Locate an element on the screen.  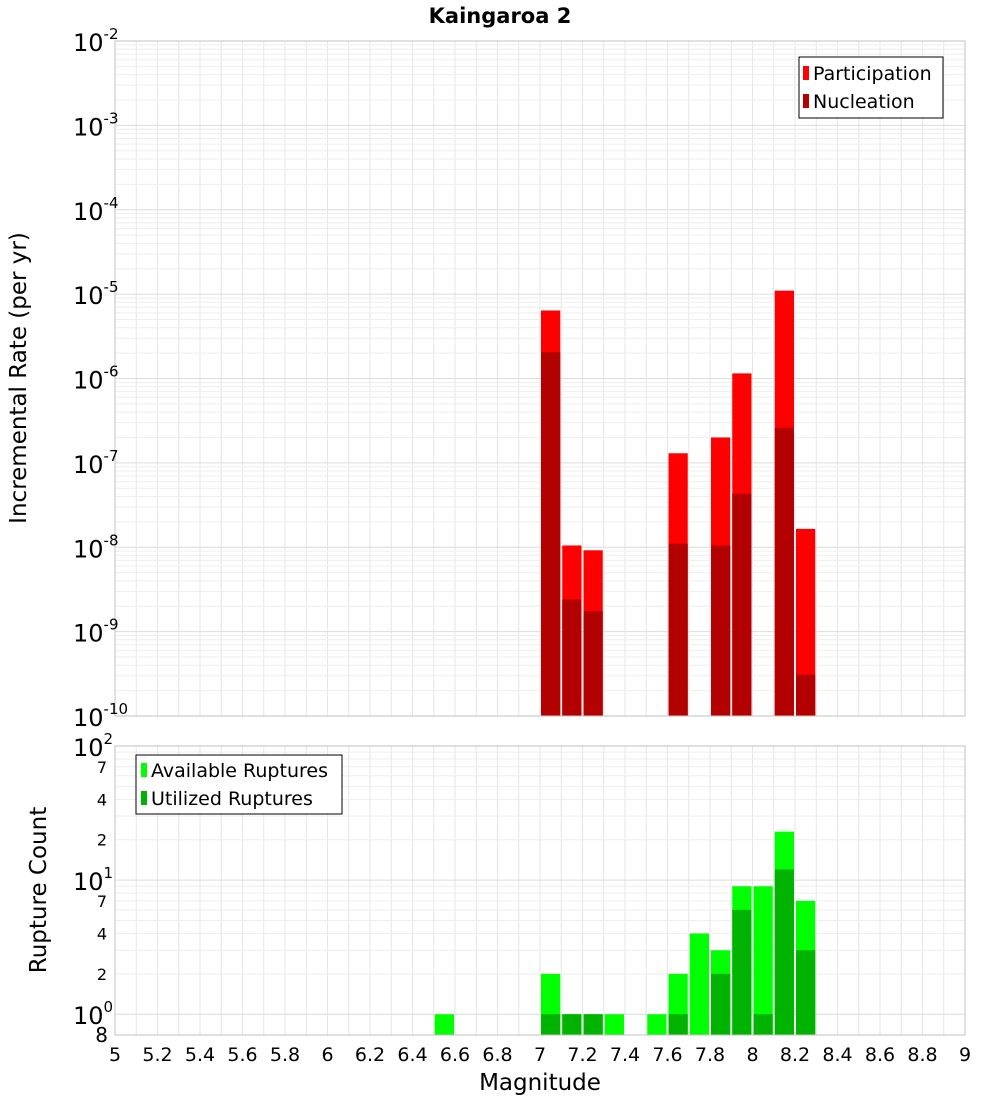
magnitude-x-tick-label: 7.6 is located at coordinates (667, 1055).